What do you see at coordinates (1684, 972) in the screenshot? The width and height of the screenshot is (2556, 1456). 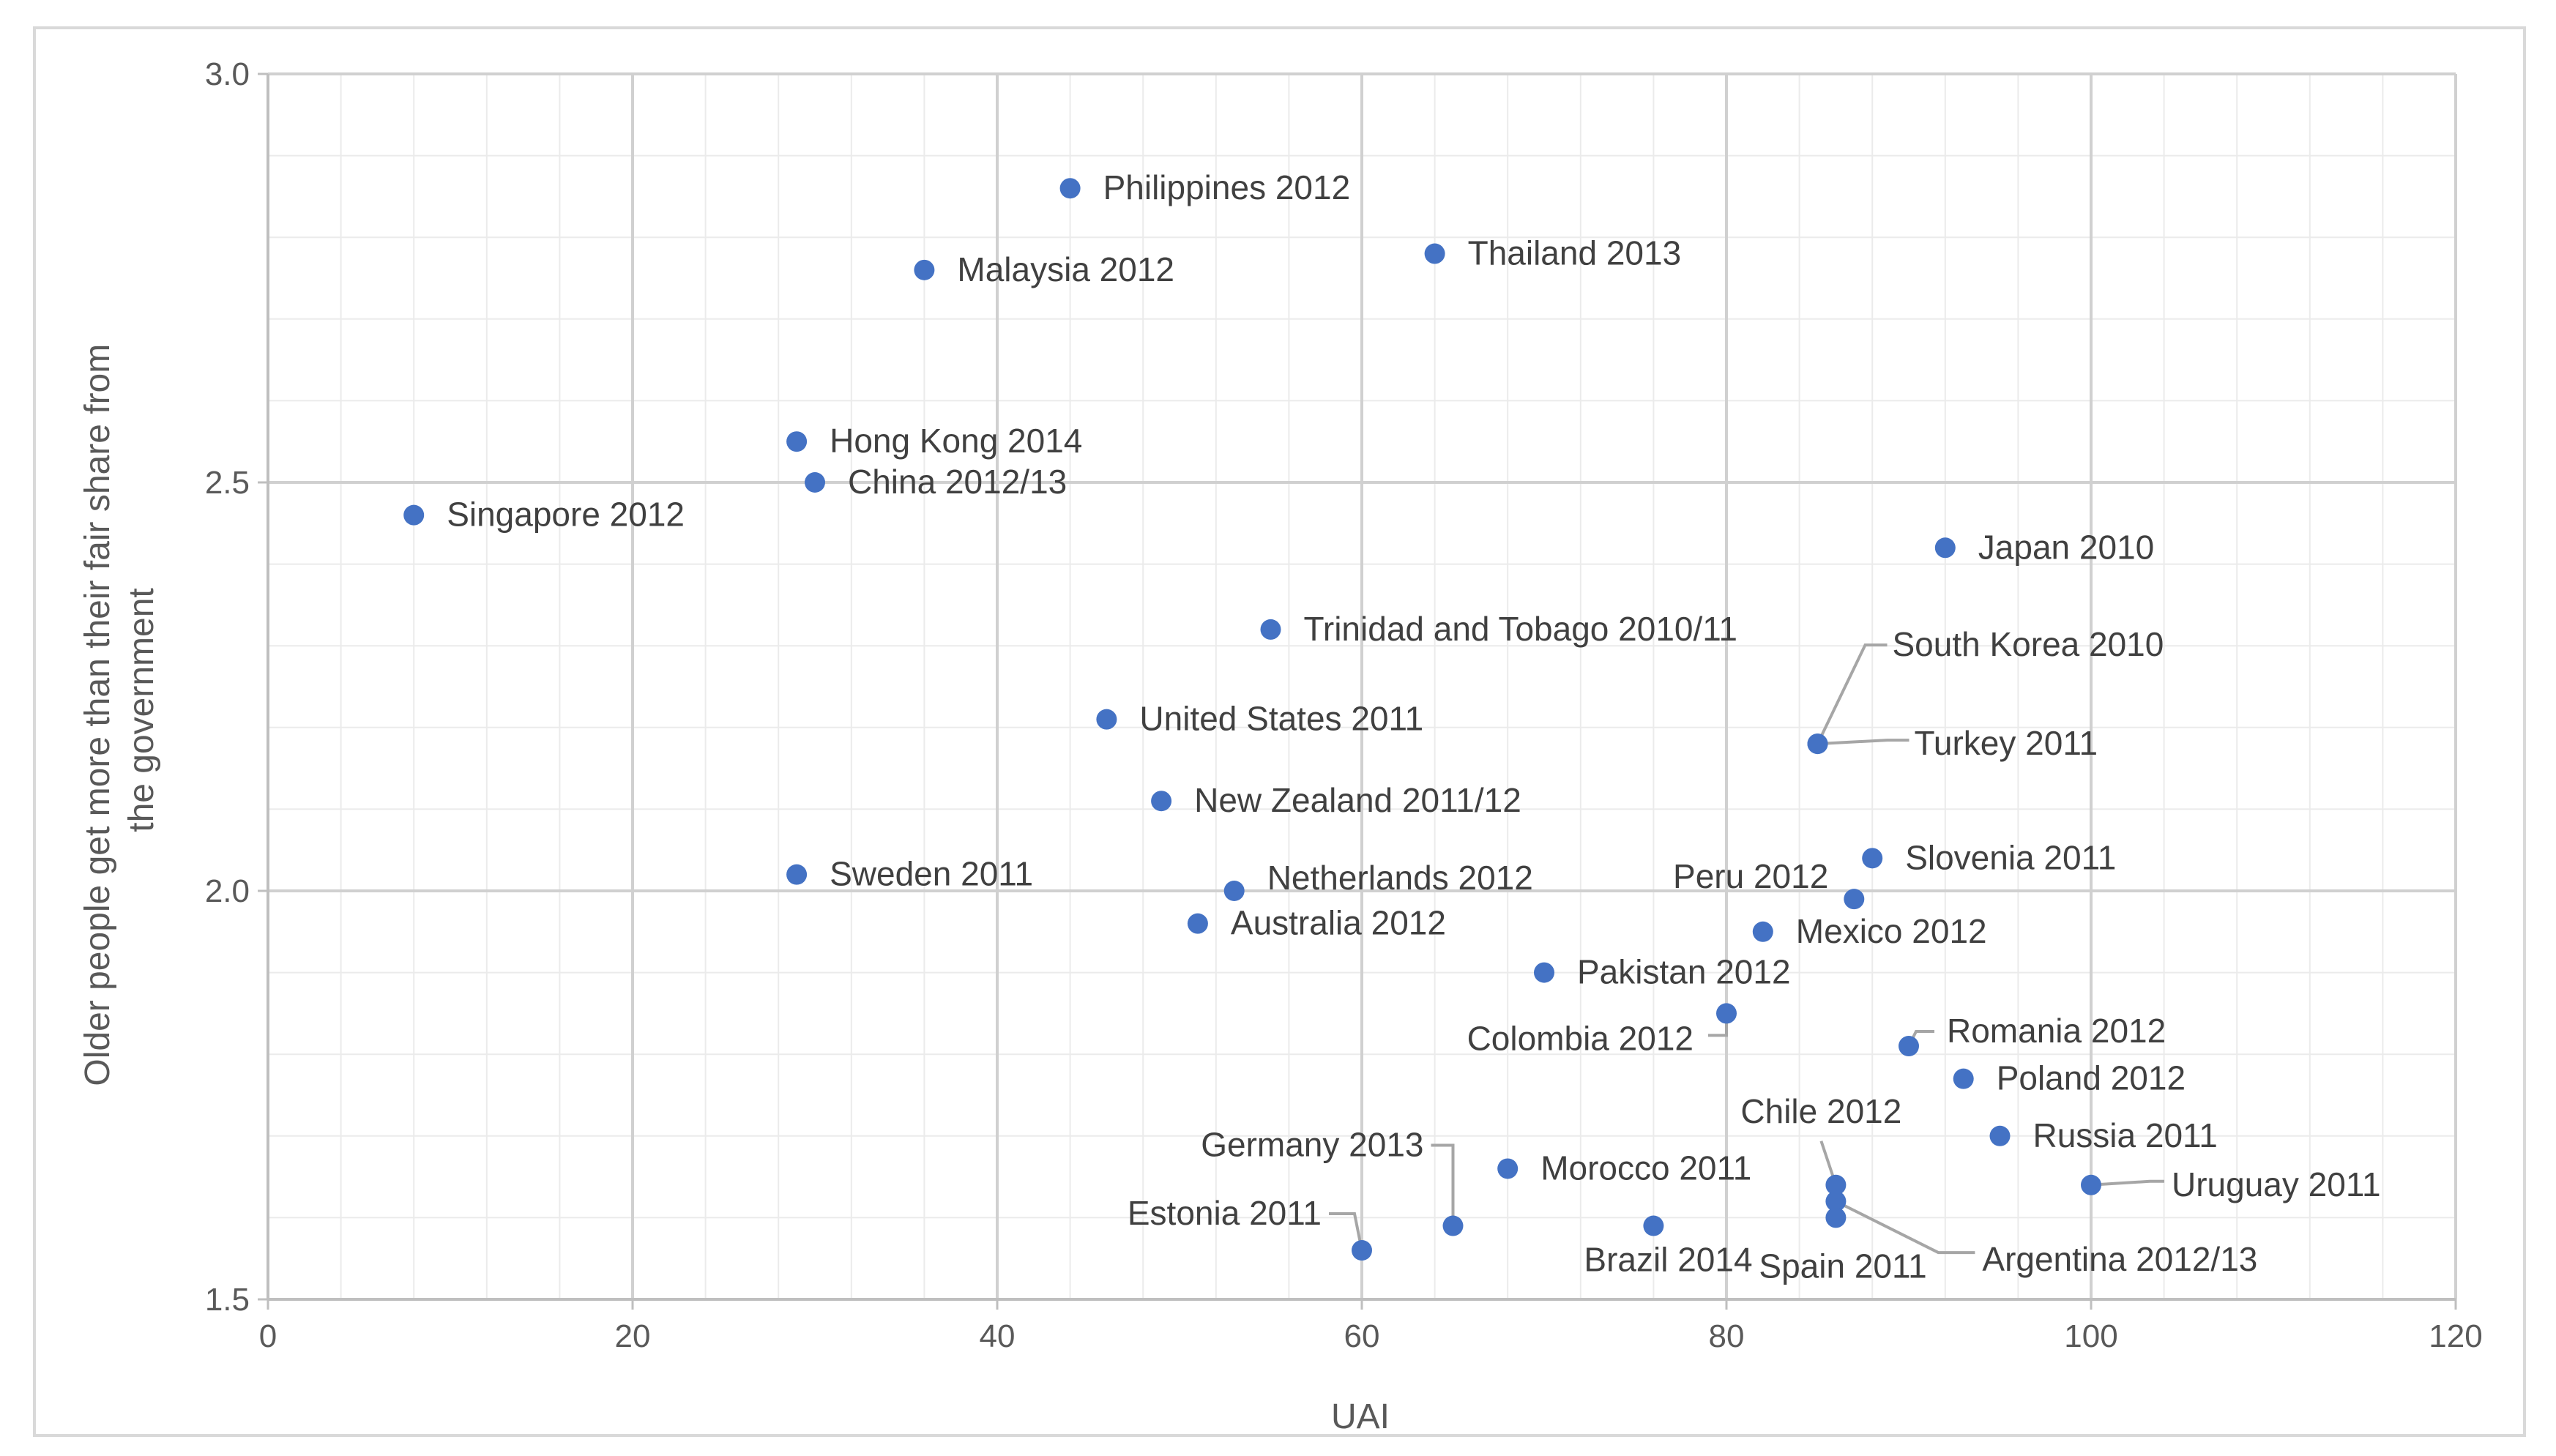 I see `data-label: Pakistan 2012` at bounding box center [1684, 972].